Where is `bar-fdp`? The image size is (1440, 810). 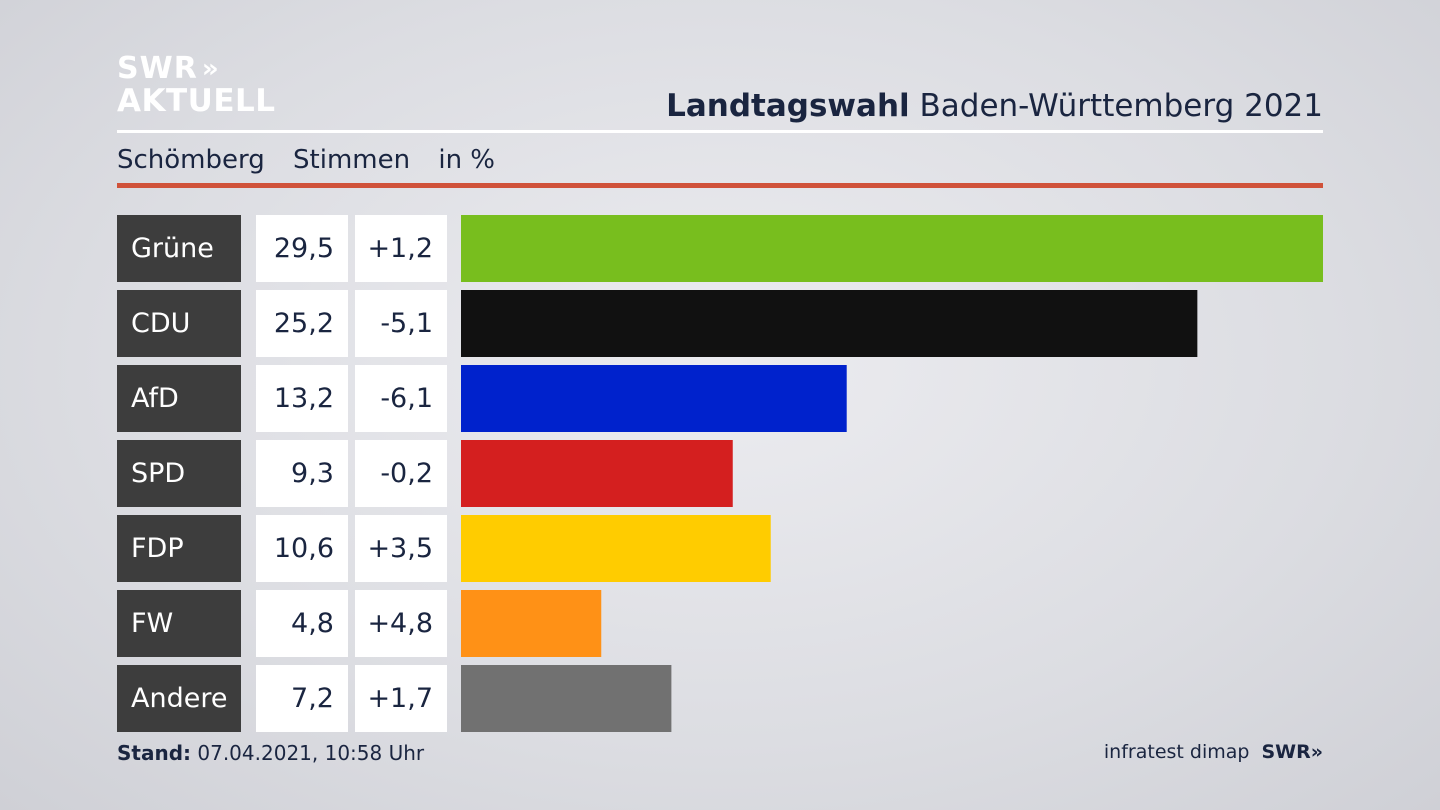 bar-fdp is located at coordinates (616, 548).